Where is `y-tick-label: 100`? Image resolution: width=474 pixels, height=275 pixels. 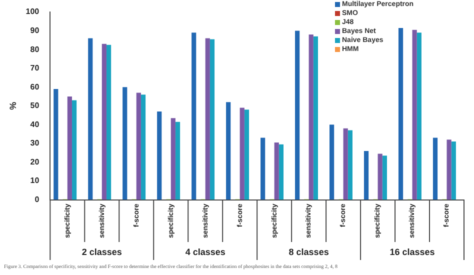 y-tick-label: 100 is located at coordinates (33, 11).